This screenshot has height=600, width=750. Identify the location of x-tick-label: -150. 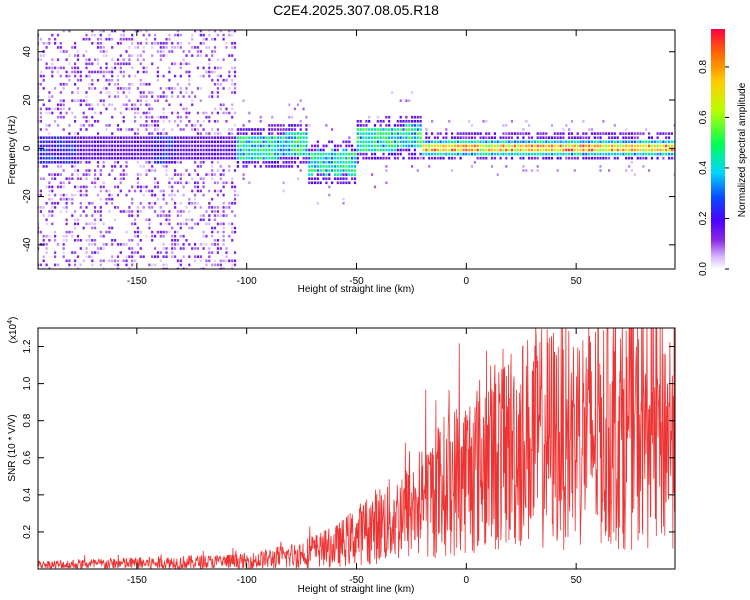
(137, 580).